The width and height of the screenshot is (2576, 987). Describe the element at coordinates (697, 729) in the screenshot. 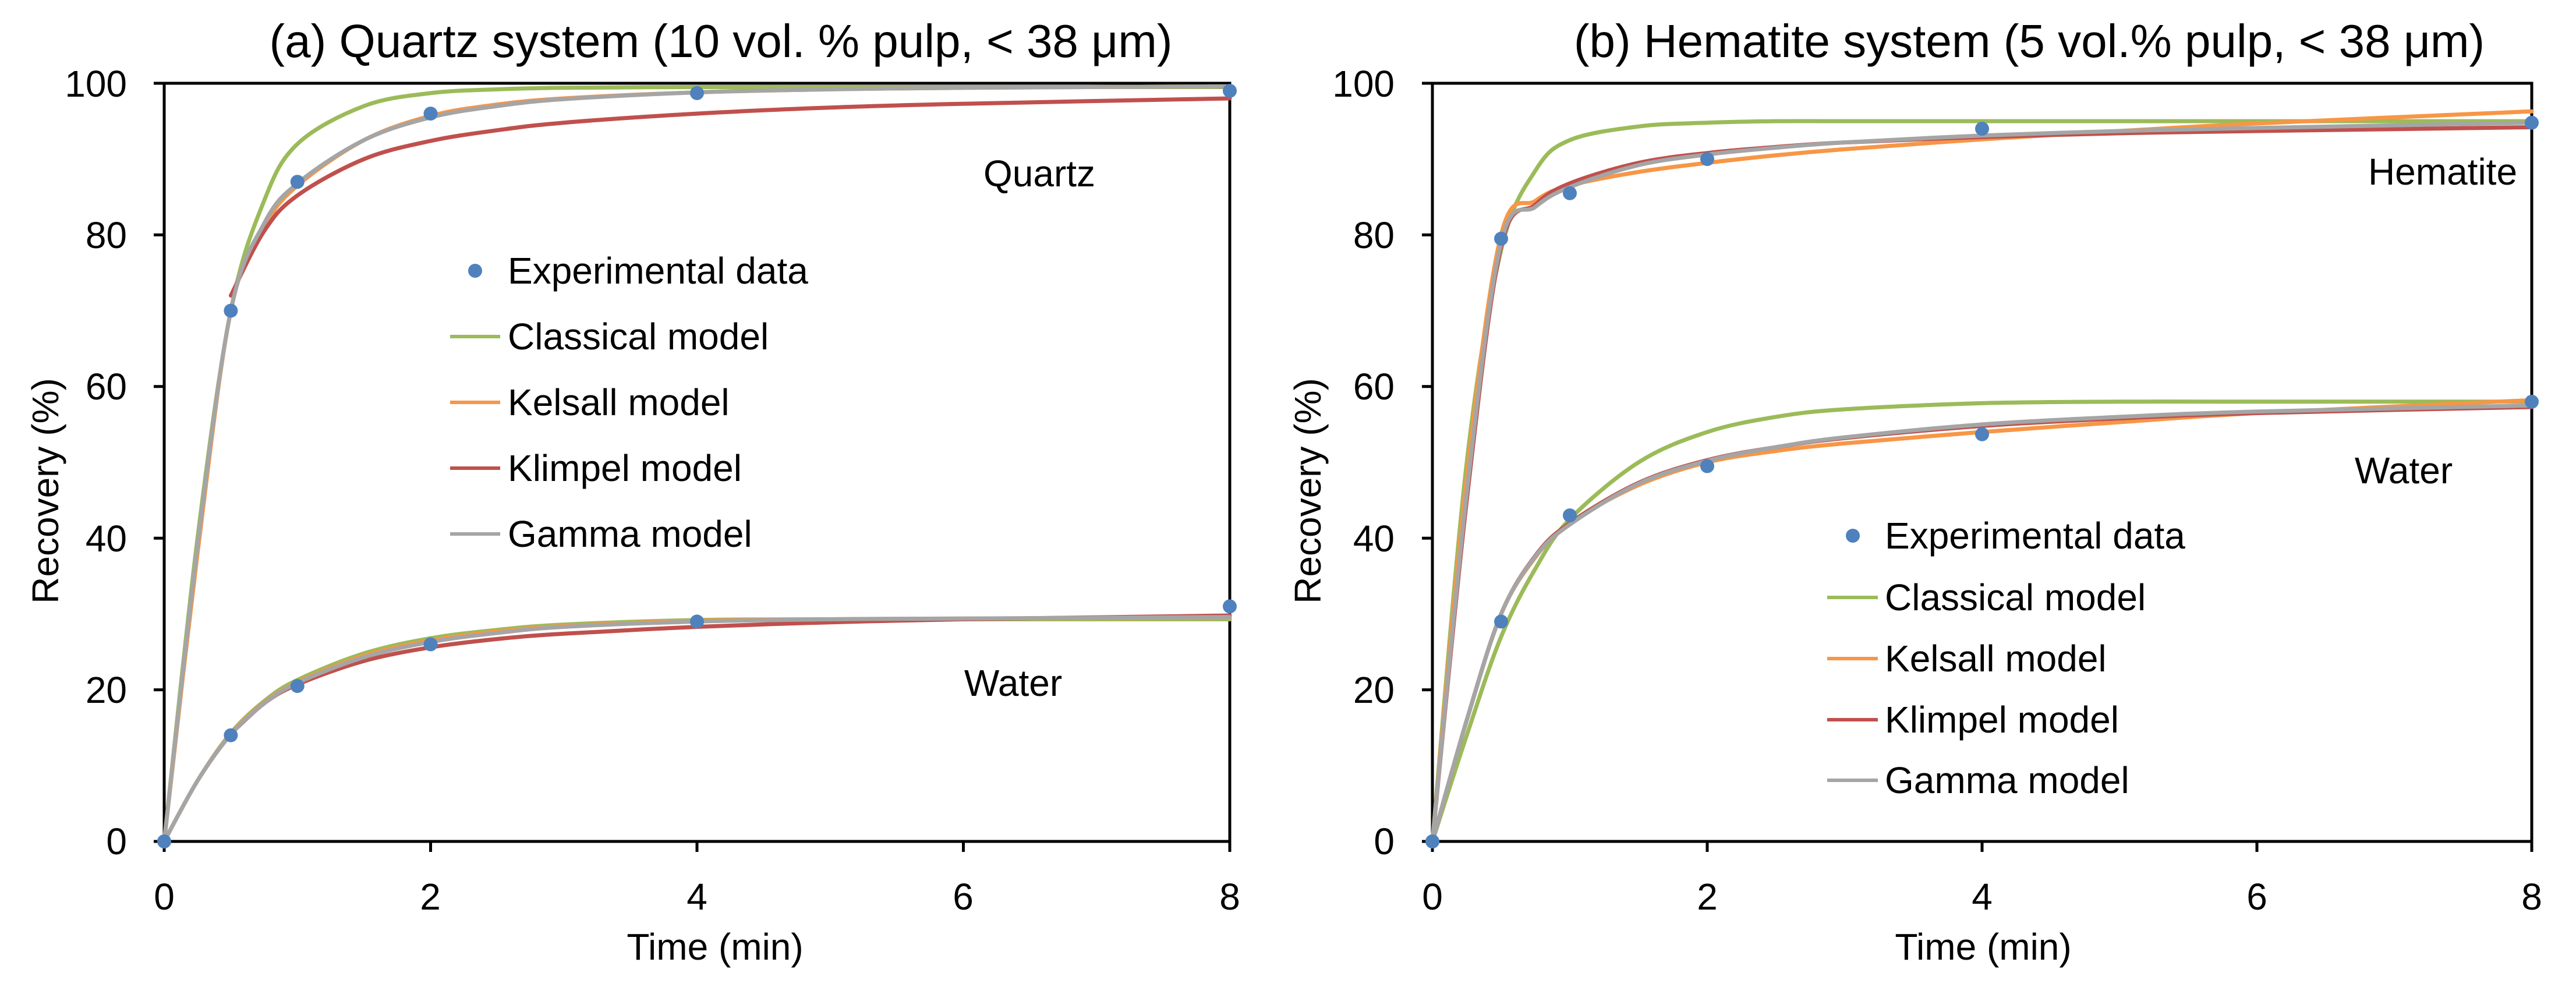

I see `series-line-gamma-model-water` at that location.